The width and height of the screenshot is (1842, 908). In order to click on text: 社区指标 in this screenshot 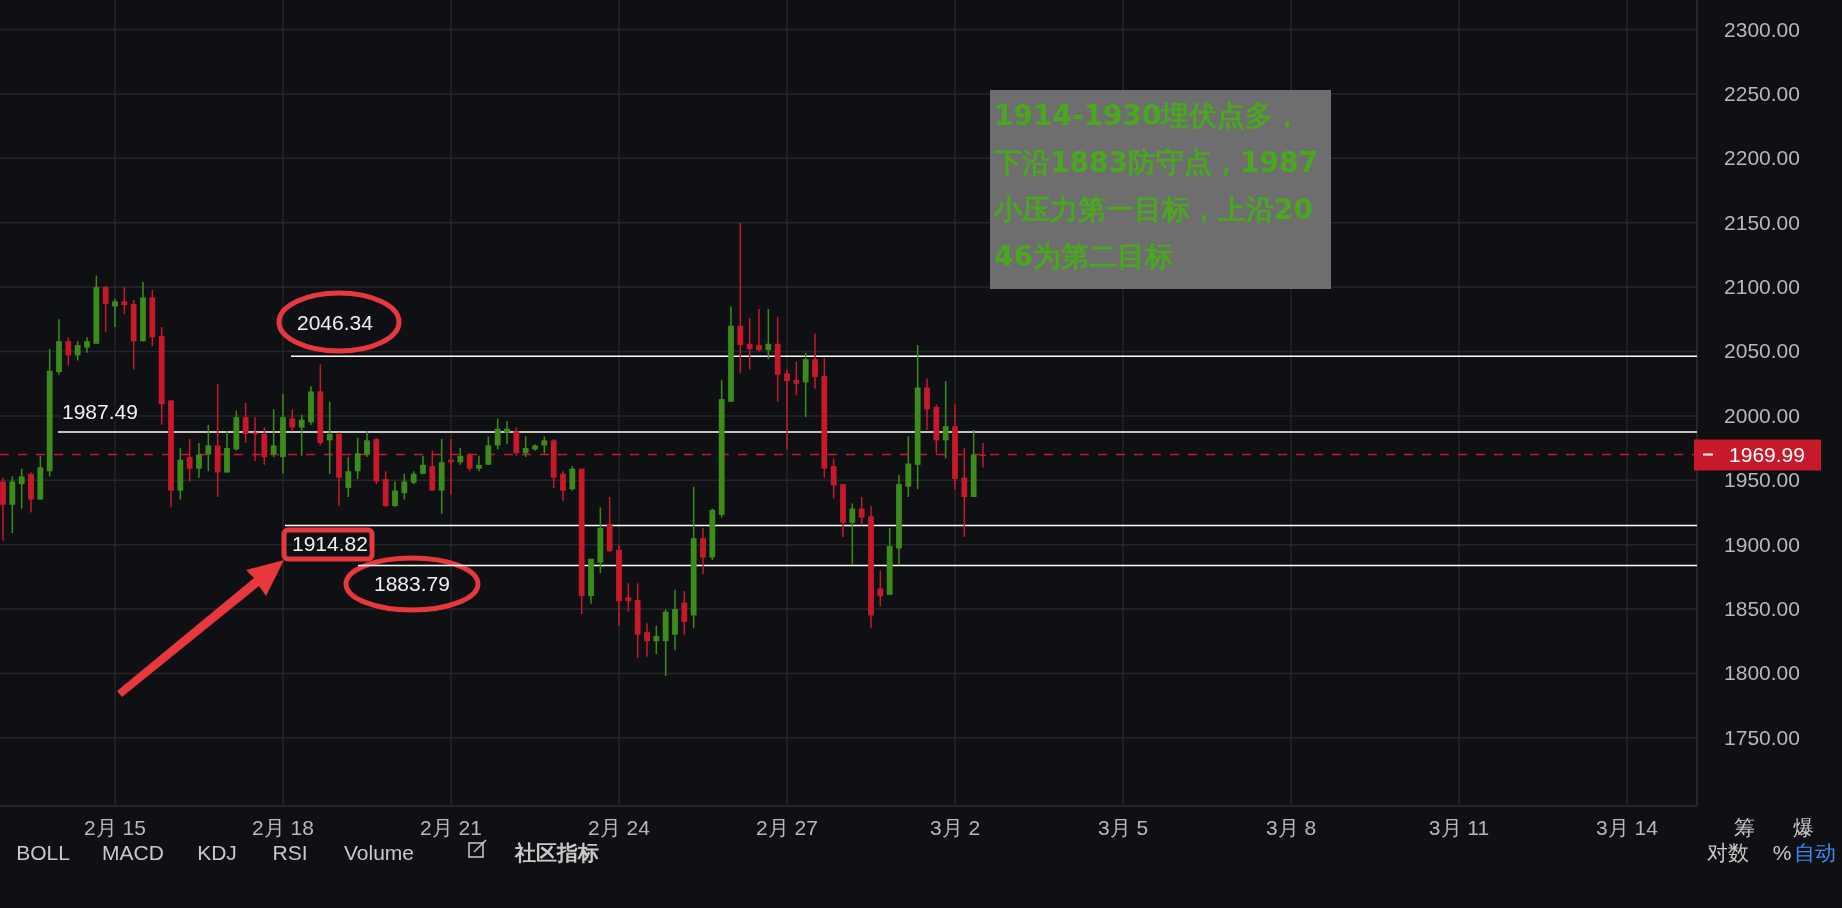, I will do `click(556, 852)`.